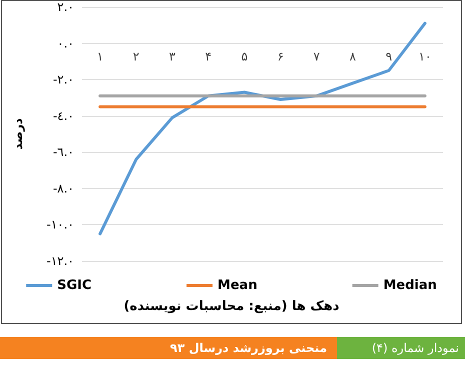  I want to click on legend-label: Mean, so click(238, 285).